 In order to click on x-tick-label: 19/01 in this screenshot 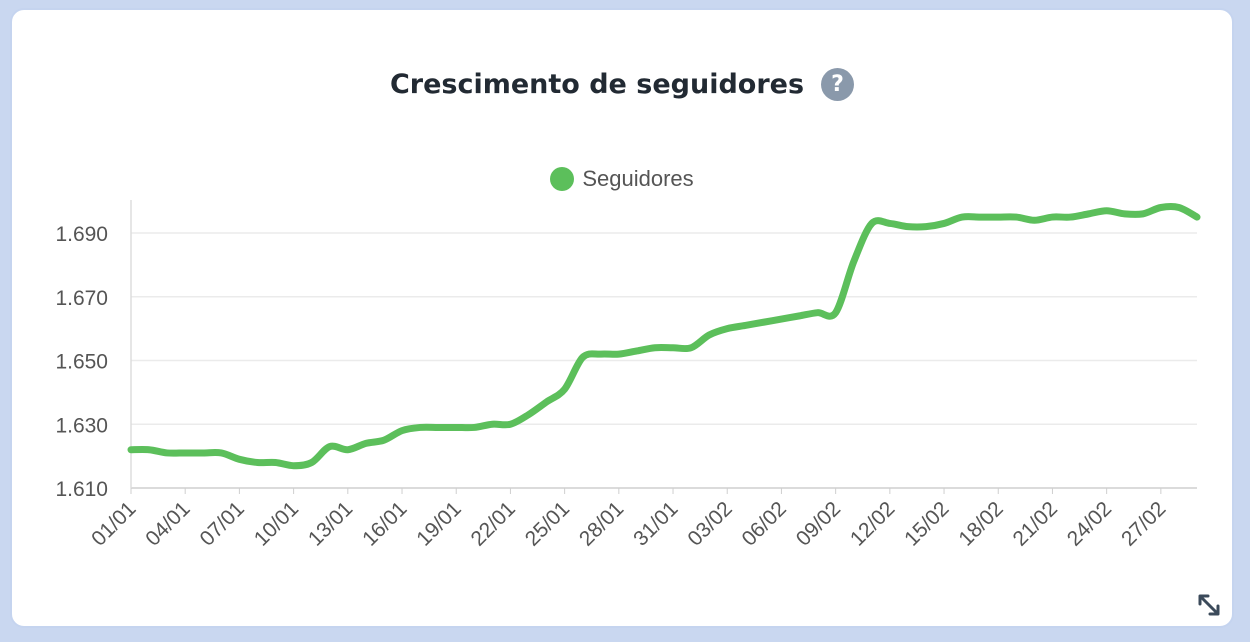, I will do `click(438, 523)`.